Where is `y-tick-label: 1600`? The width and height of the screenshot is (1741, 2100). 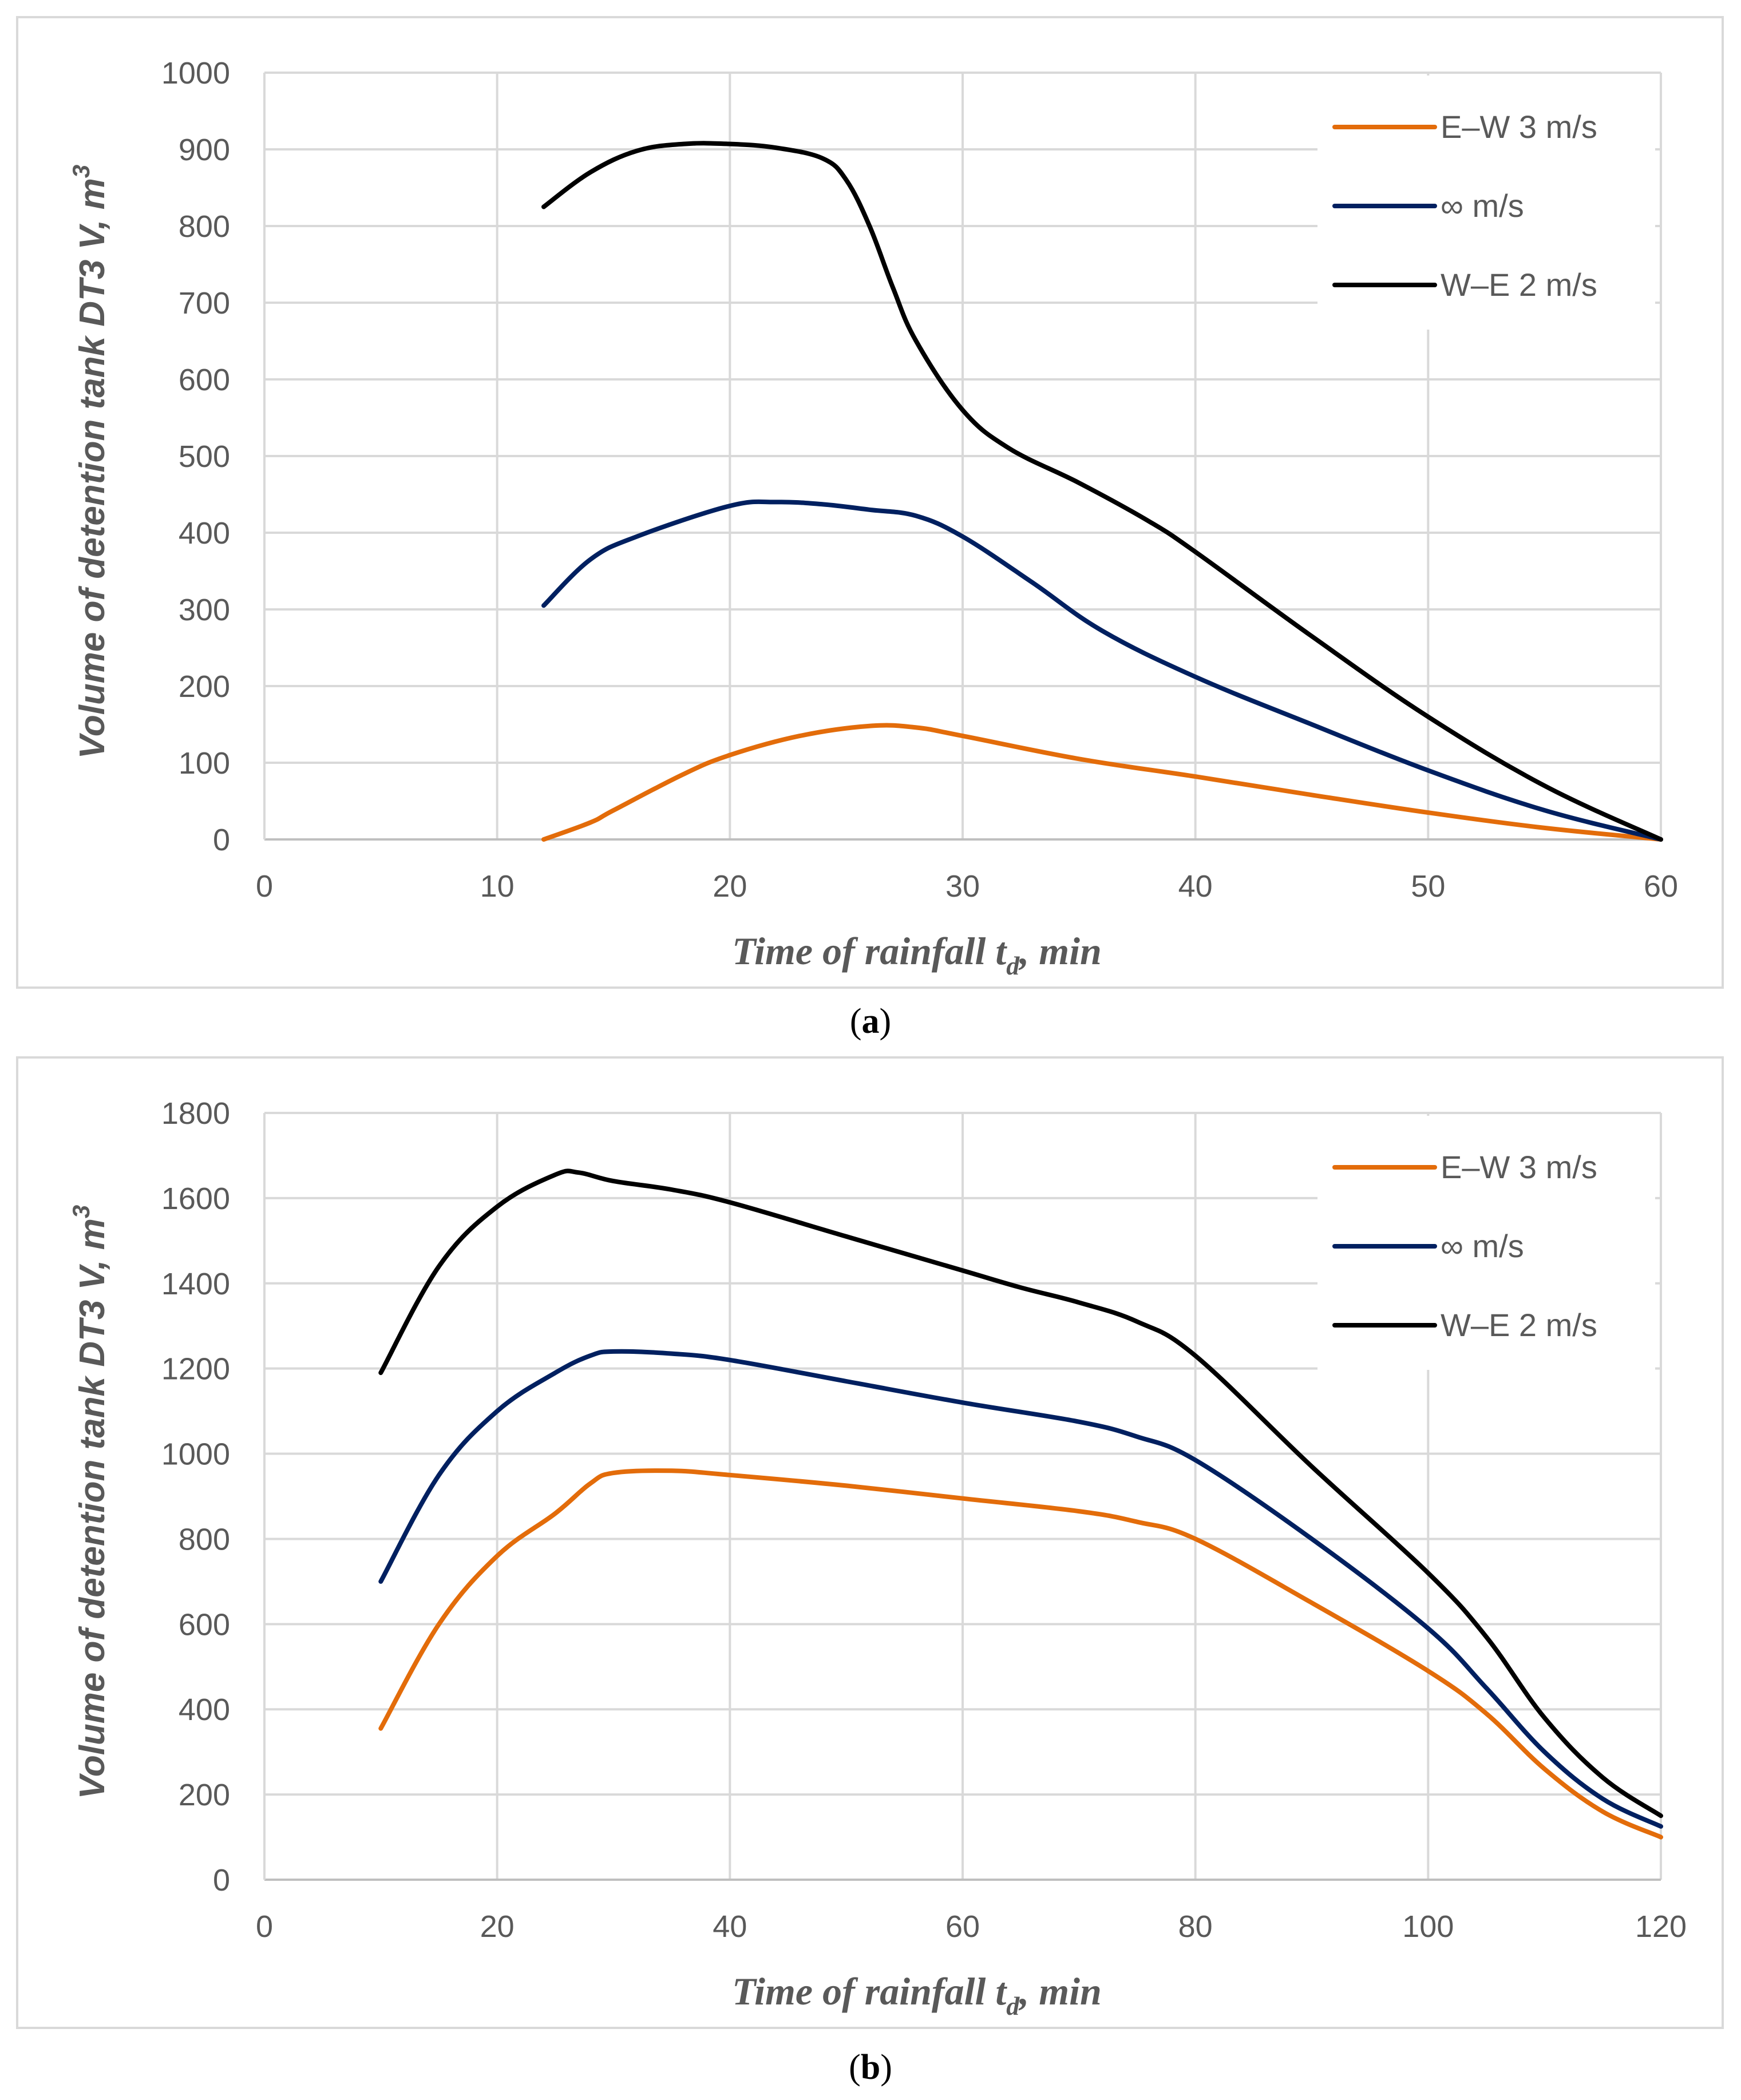
y-tick-label: 1600 is located at coordinates (195, 1199).